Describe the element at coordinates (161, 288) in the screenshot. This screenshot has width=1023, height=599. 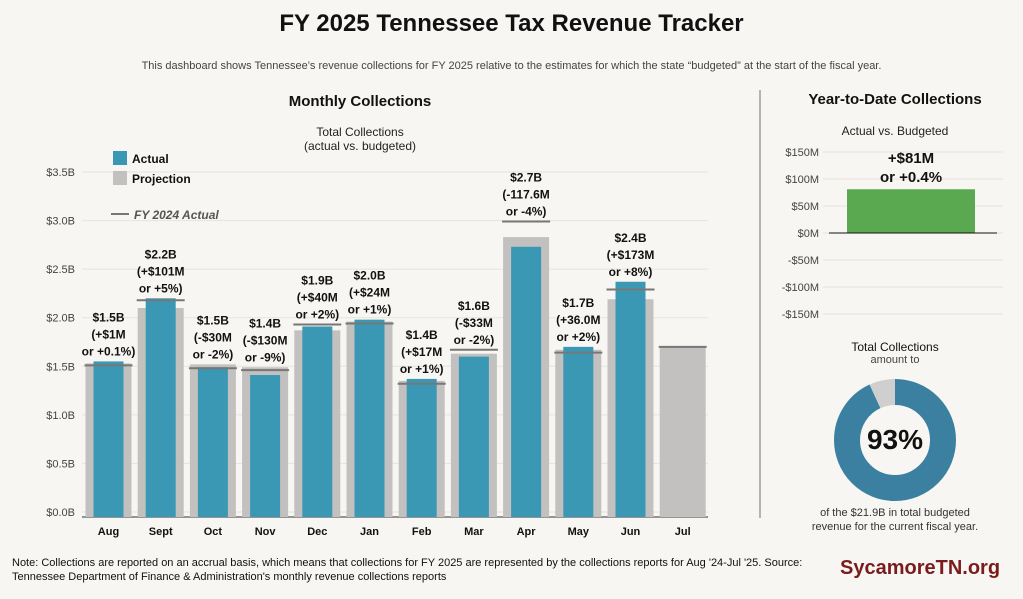
I see `data-label: or +5%)` at that location.